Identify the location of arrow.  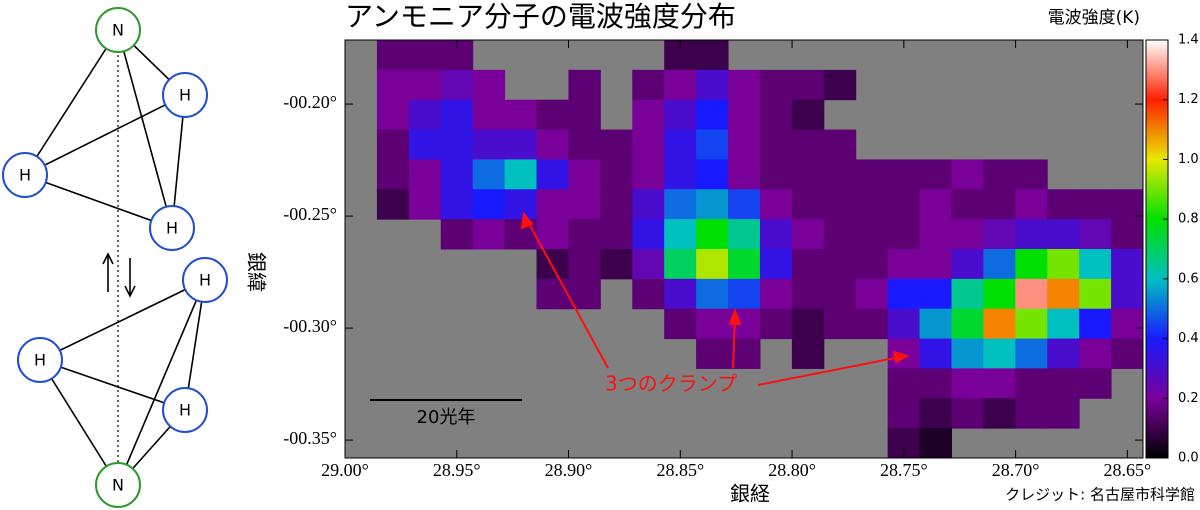
(567, 294).